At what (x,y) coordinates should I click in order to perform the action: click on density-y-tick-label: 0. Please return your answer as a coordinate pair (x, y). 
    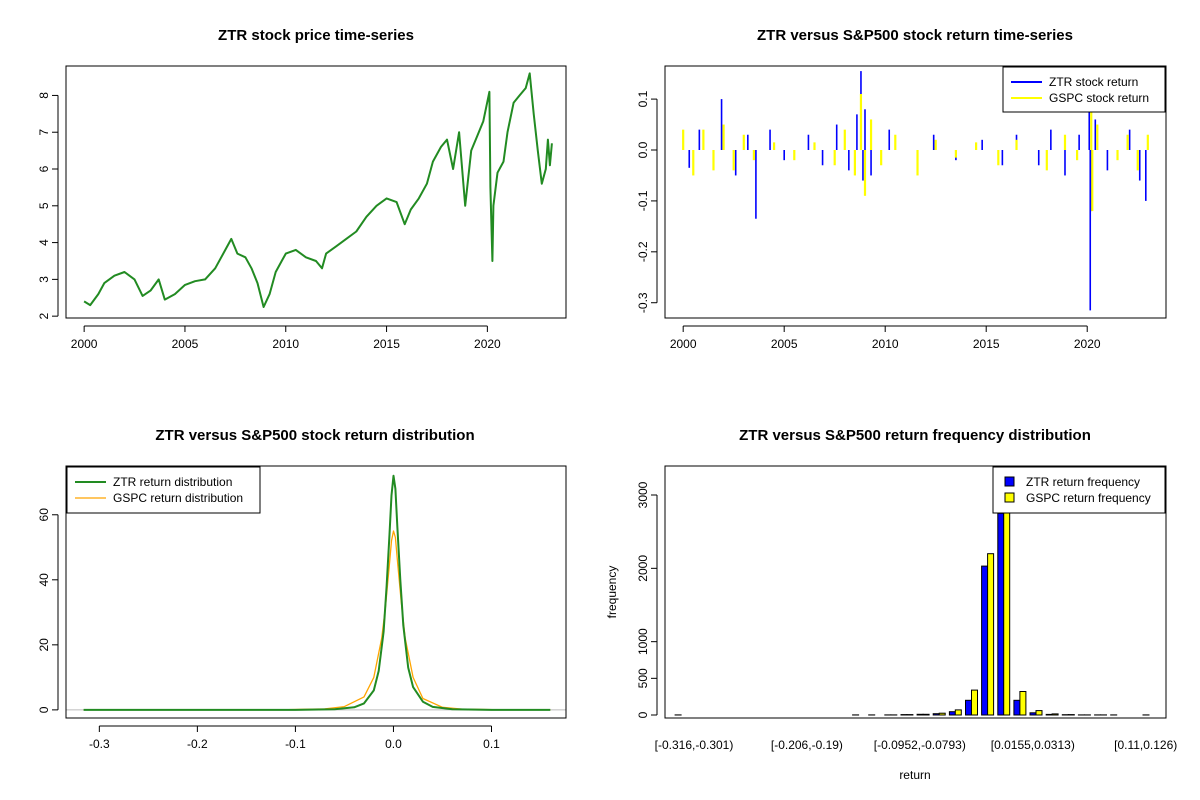
    Looking at the image, I should click on (44, 709).